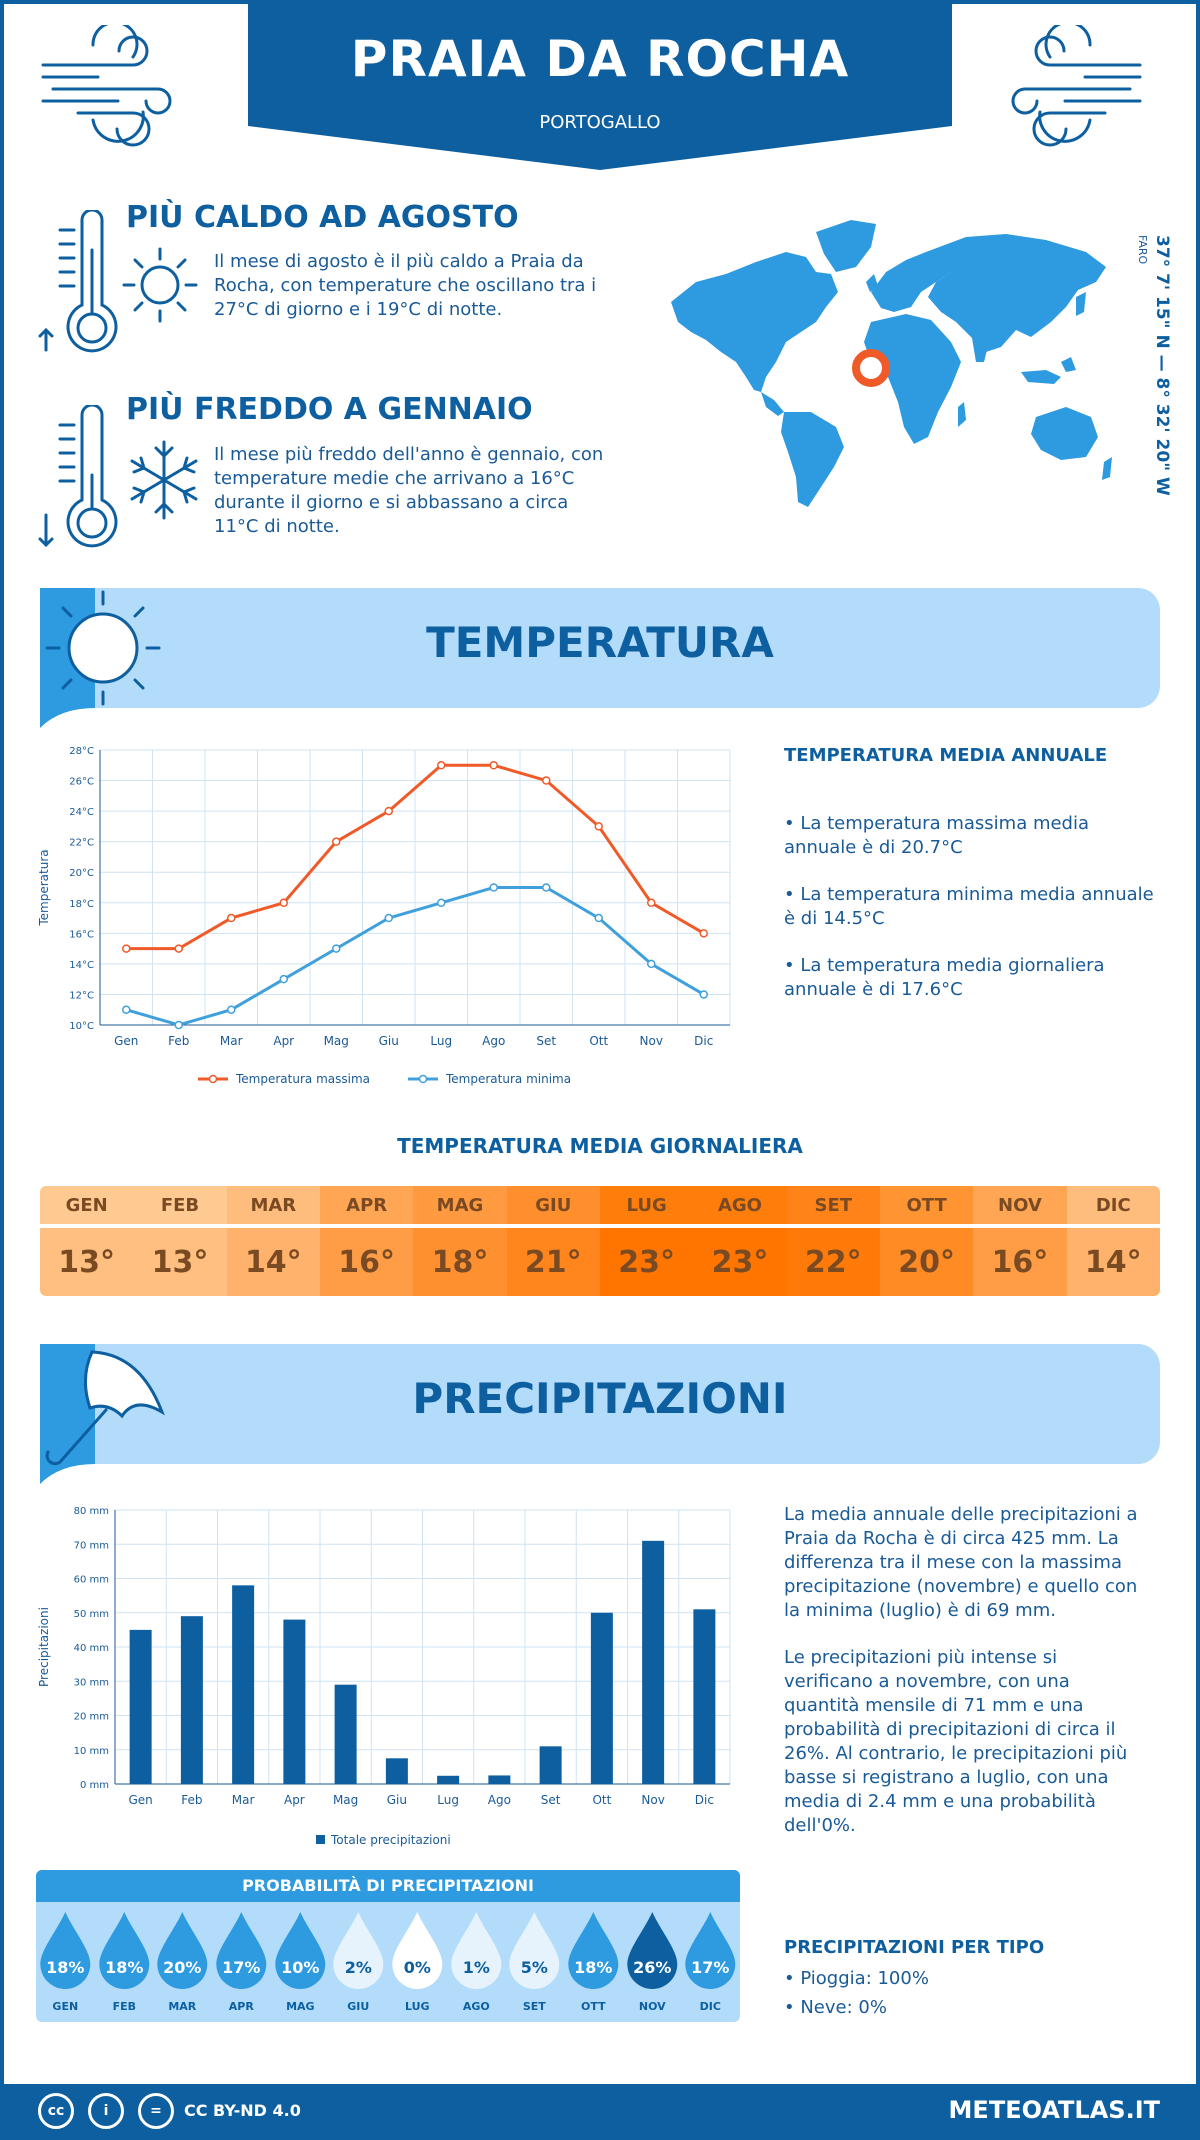 The image size is (1200, 2140). What do you see at coordinates (651, 1041) in the screenshot?
I see `x-tick-label: Nov` at bounding box center [651, 1041].